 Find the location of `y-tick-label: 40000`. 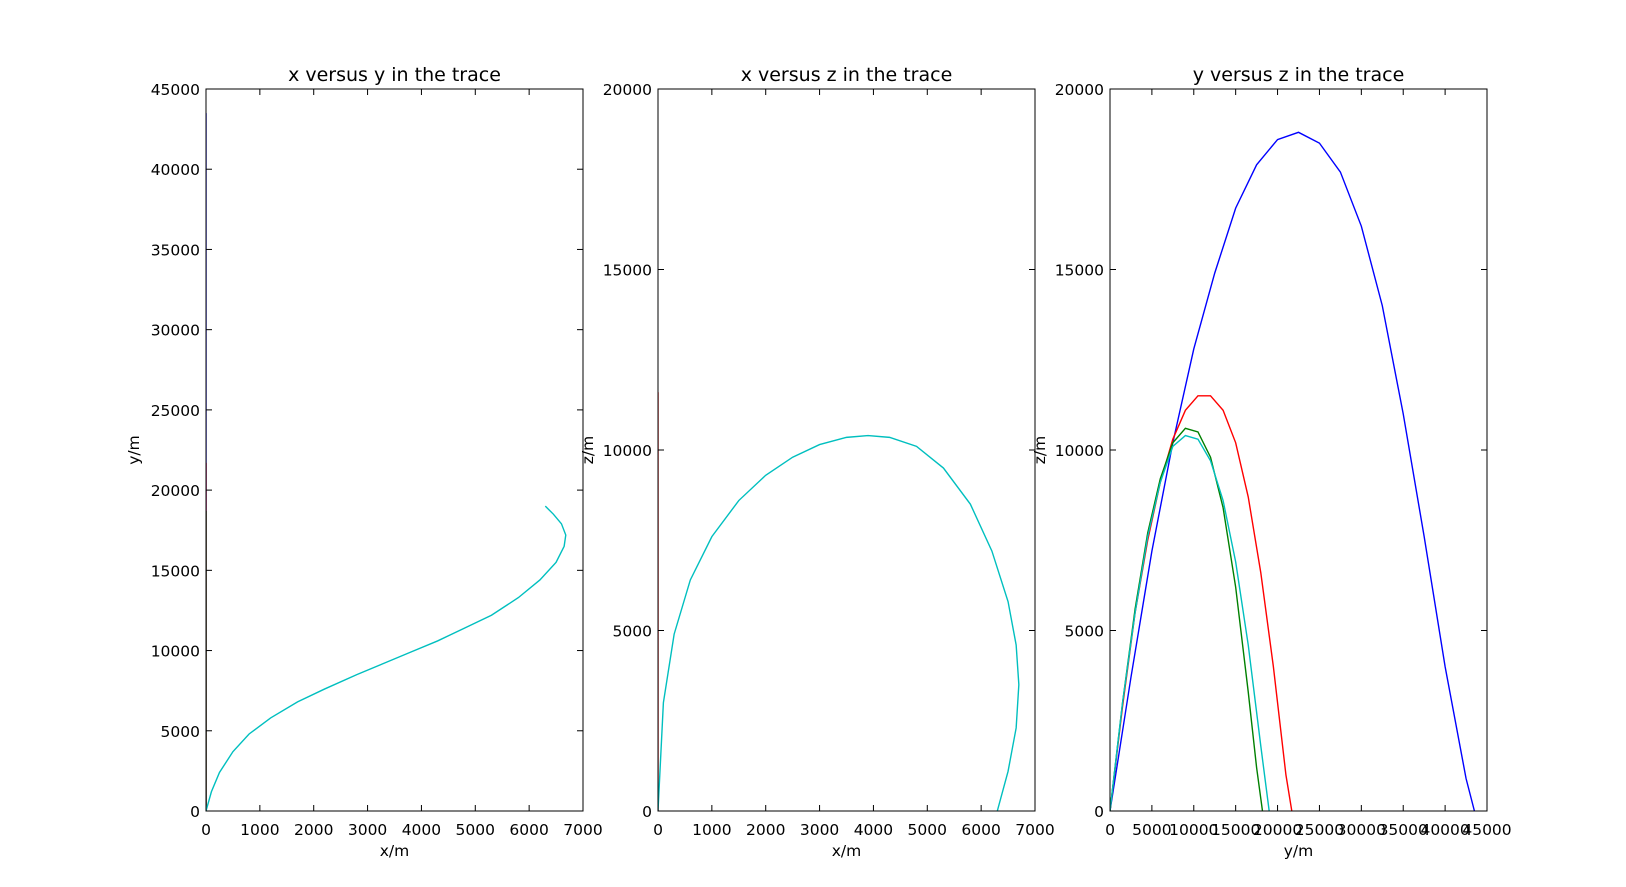

y-tick-label: 40000 is located at coordinates (175, 170).